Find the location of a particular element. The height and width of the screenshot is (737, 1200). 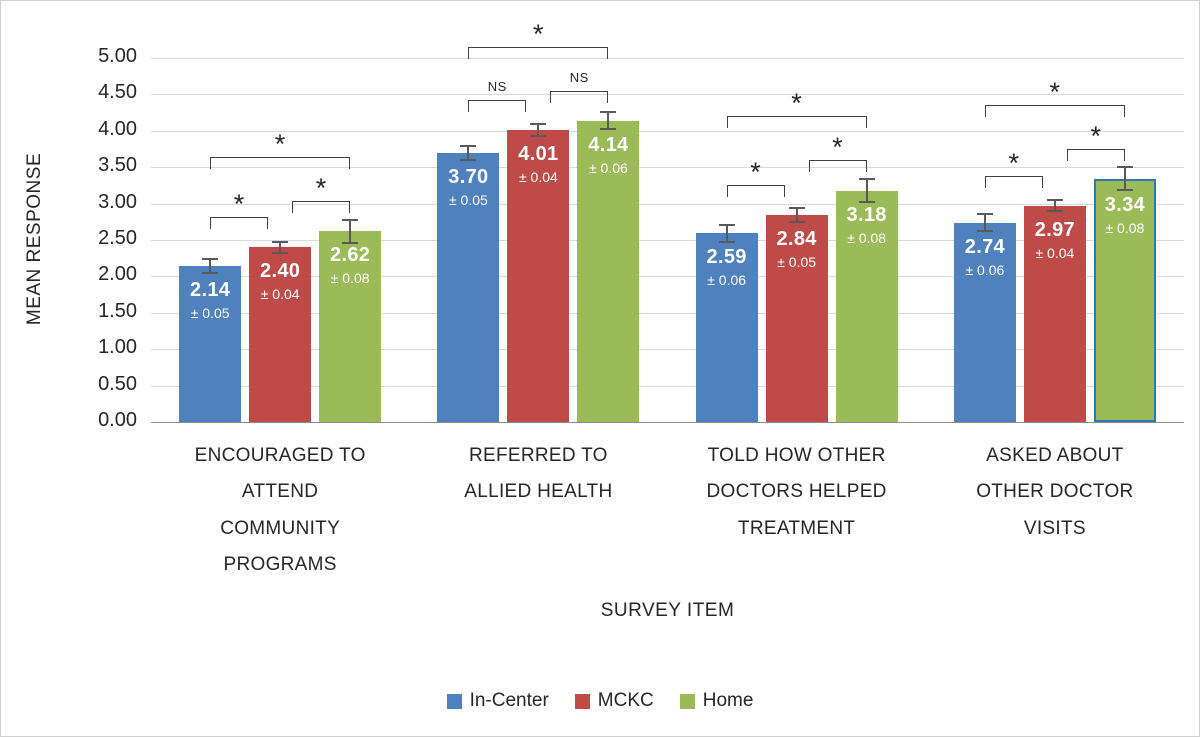

bar-value-label: 3.18 ± 0.08 is located at coordinates (867, 225).